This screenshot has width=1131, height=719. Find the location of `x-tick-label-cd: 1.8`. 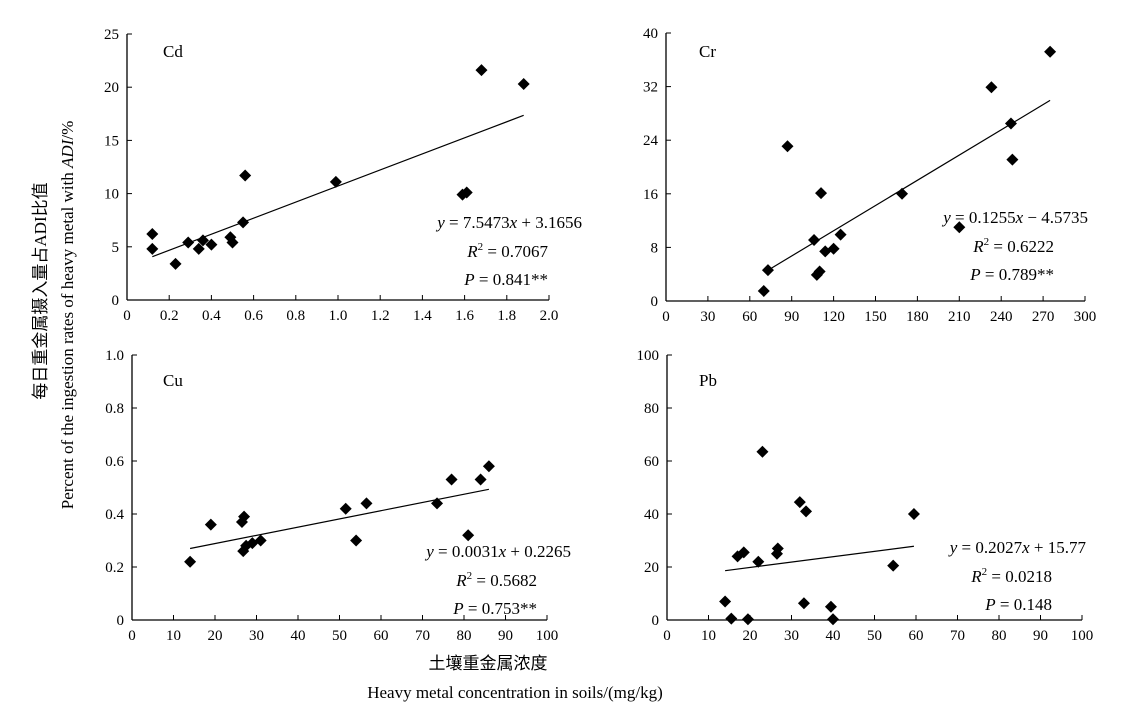

x-tick-label-cd: 1.8 is located at coordinates (506, 316).